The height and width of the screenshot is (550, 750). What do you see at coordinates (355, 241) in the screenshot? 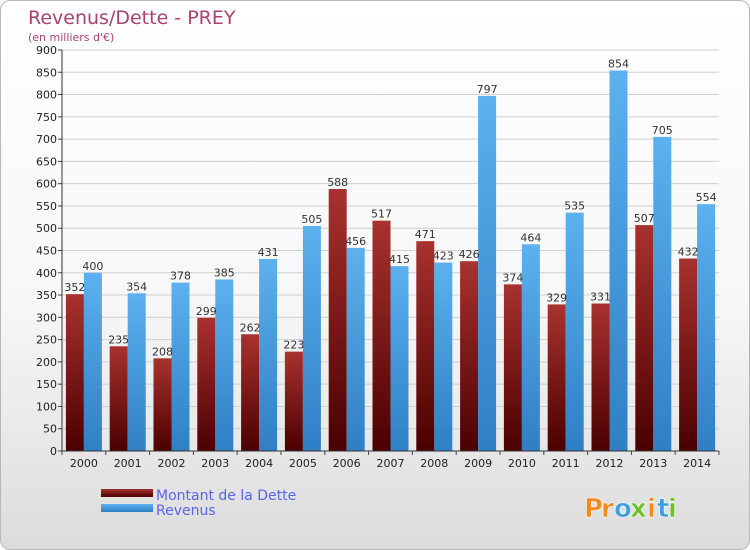
I see `data-label: 456` at bounding box center [355, 241].